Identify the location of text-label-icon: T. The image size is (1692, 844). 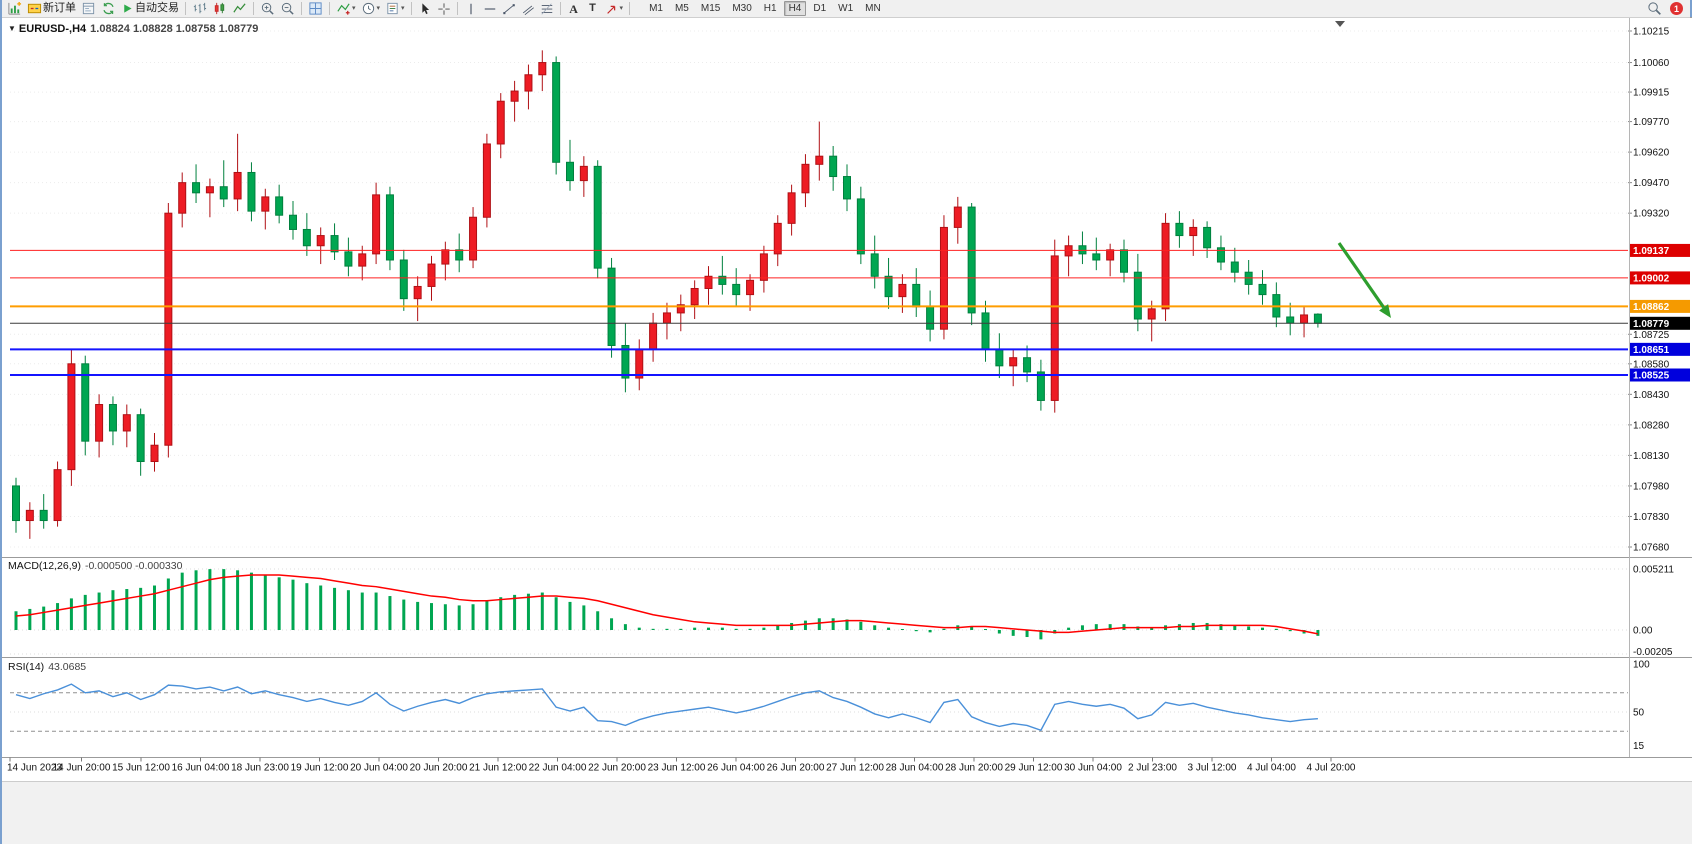
(592, 8).